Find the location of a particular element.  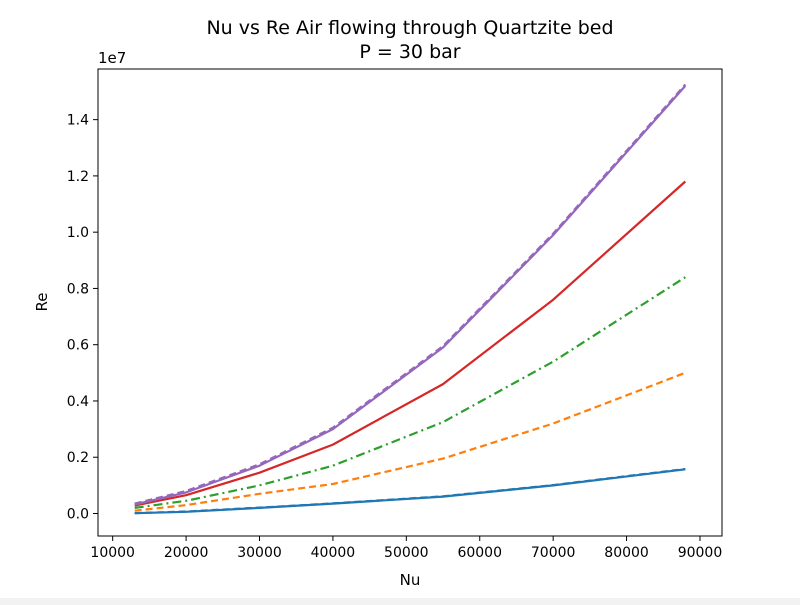

y-axis-label: Re is located at coordinates (42, 302).